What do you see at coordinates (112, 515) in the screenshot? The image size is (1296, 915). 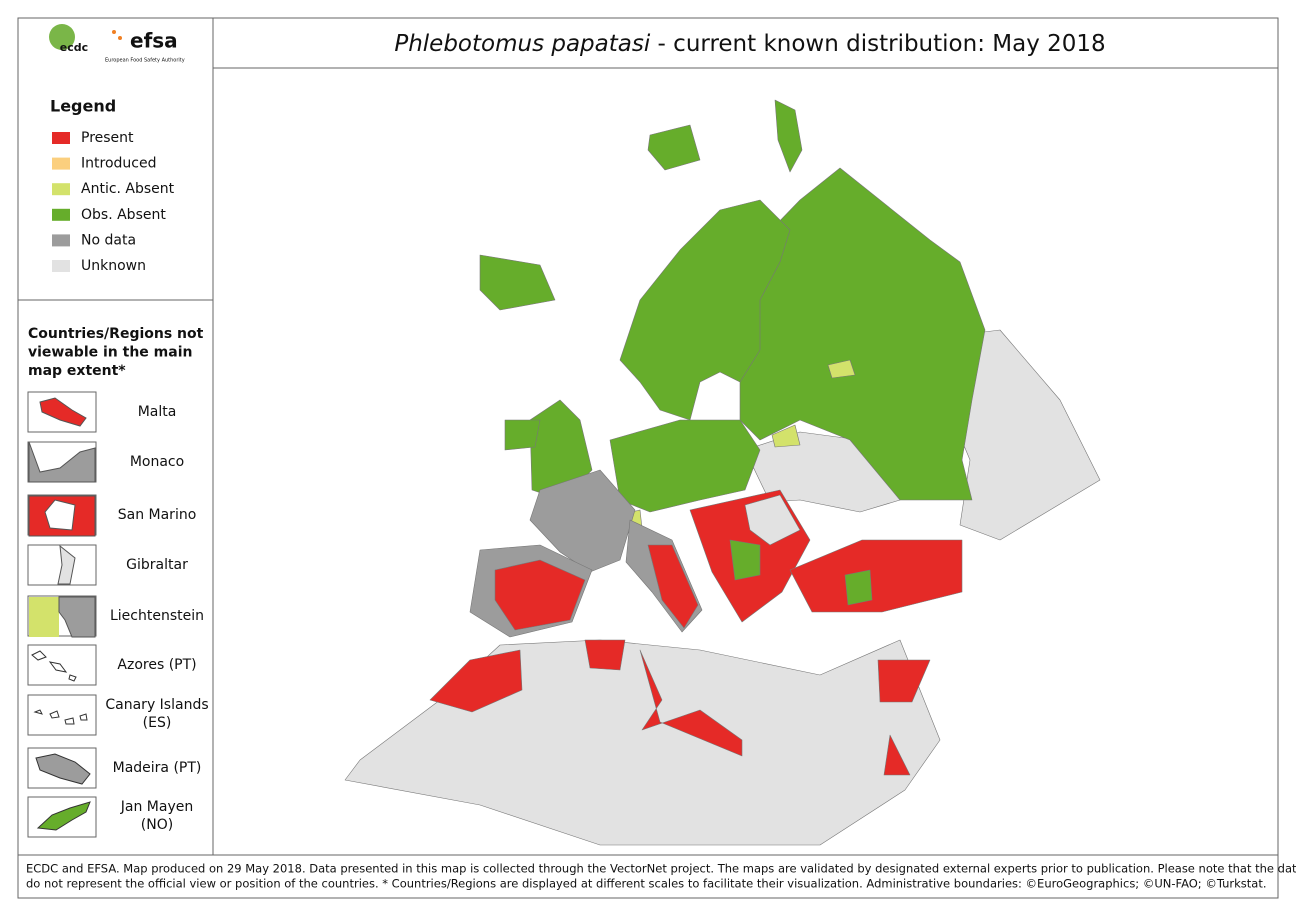 I see `inset: San Marino` at bounding box center [112, 515].